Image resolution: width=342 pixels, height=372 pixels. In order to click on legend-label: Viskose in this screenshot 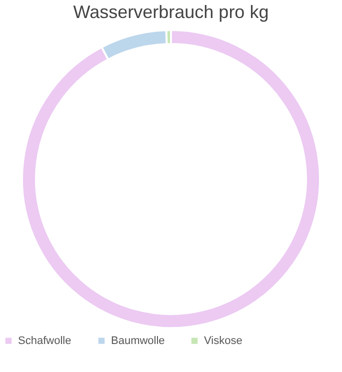, I will do `click(223, 340)`.